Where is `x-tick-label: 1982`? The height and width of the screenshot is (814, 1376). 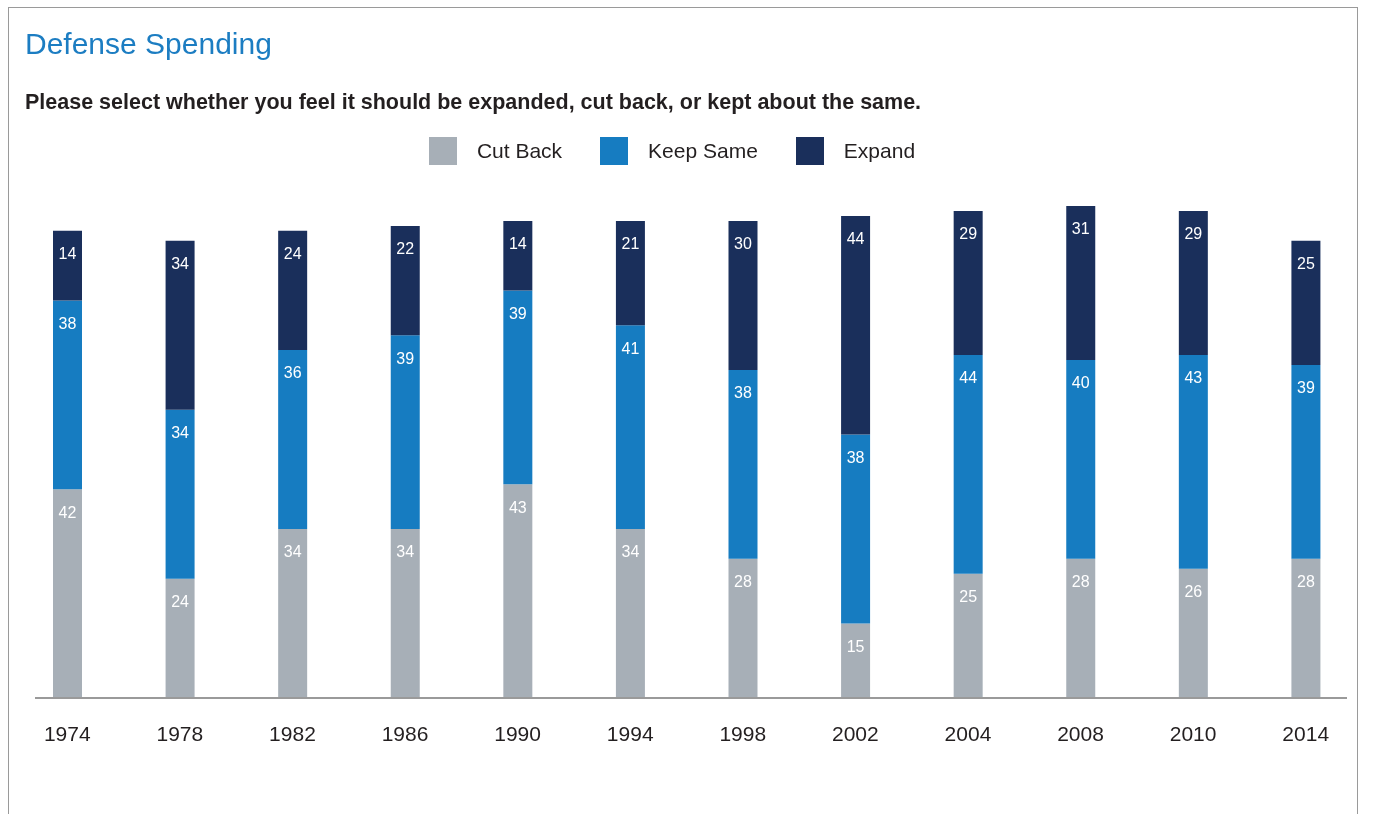 x-tick-label: 1982 is located at coordinates (292, 733).